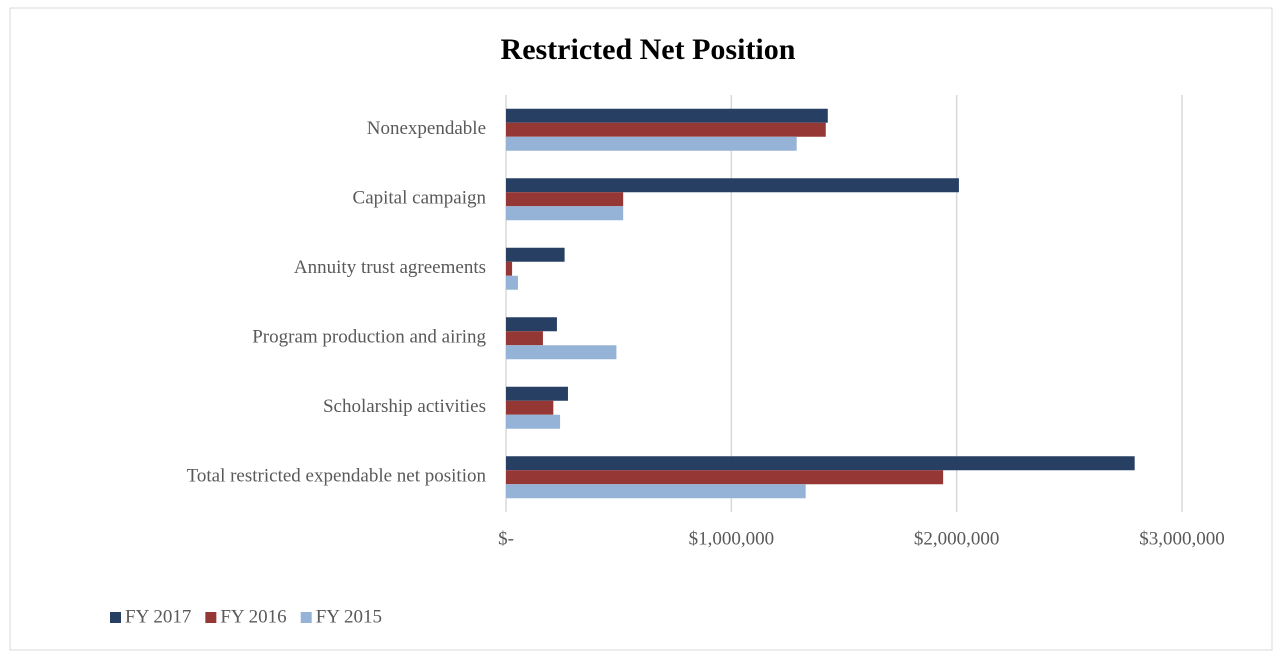 Image resolution: width=1282 pixels, height=662 pixels. What do you see at coordinates (369, 337) in the screenshot?
I see `y-tick-label: Program production and airing` at bounding box center [369, 337].